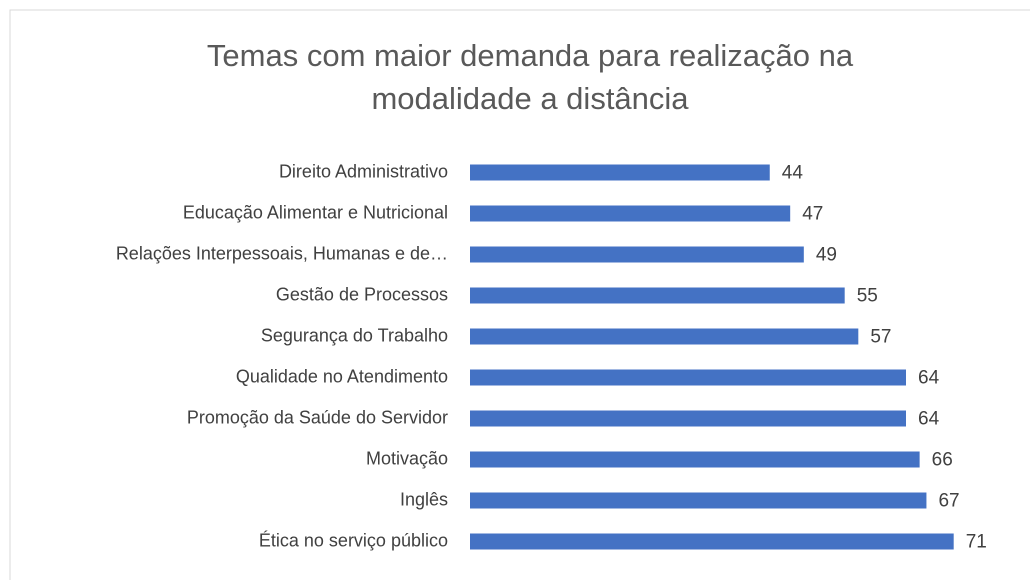 This screenshot has width=1030, height=580. Describe the element at coordinates (353, 540) in the screenshot. I see `y-tick-label: Ética no serviço público` at that location.